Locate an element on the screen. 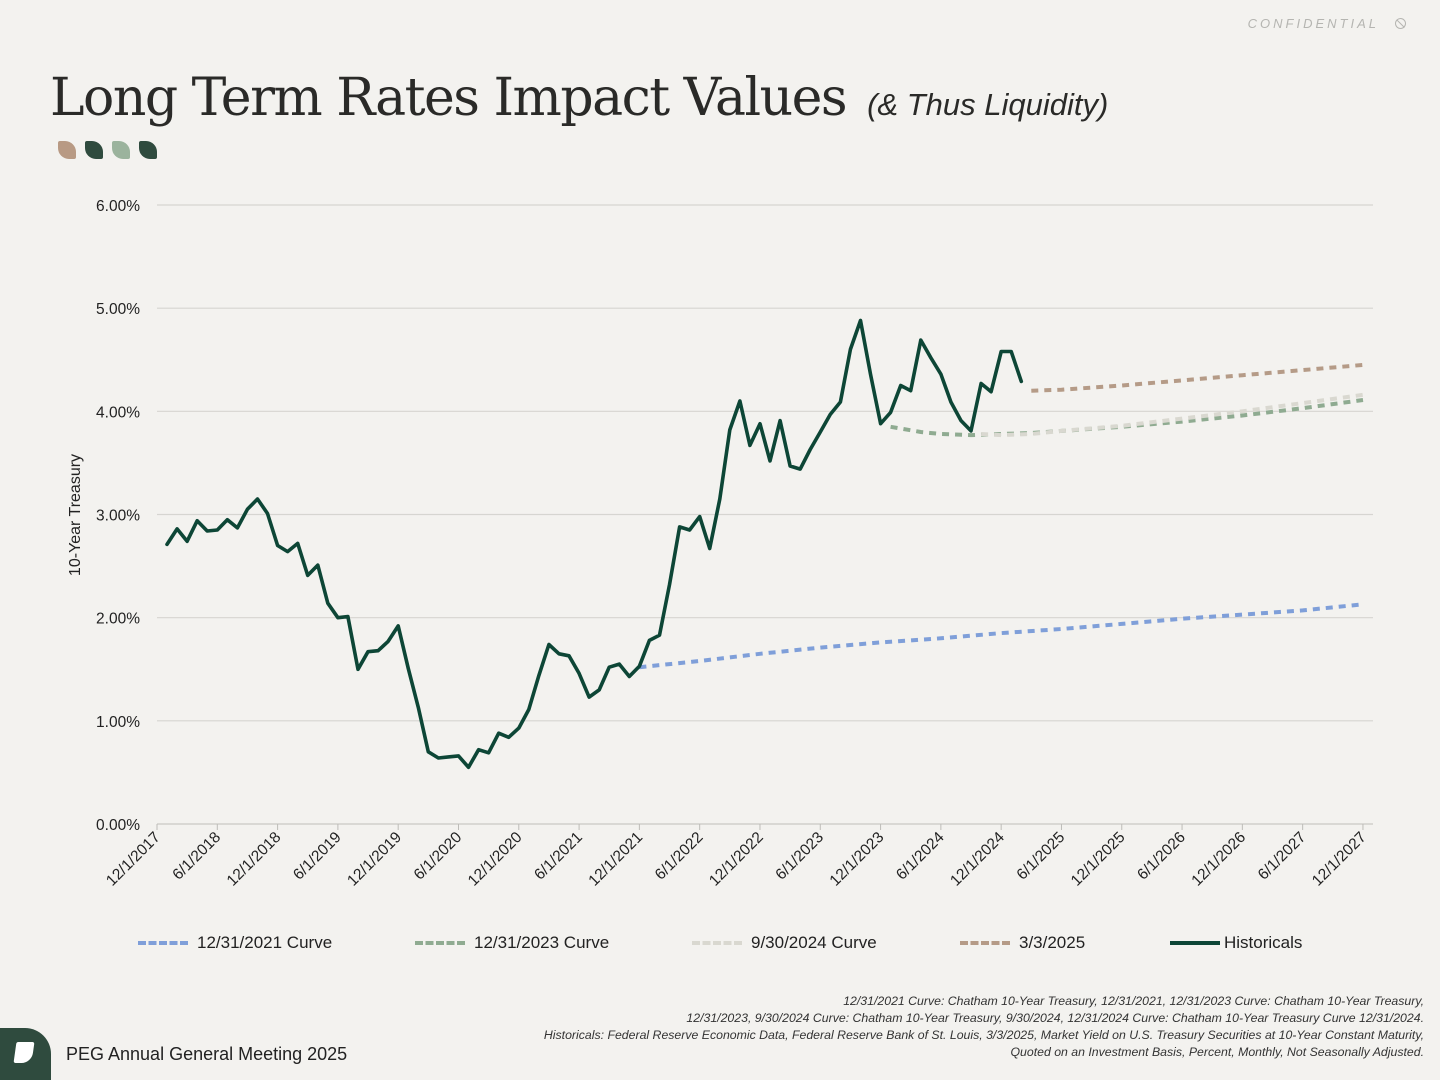 The height and width of the screenshot is (1080, 1440). title-text: Long Term Rates Impact Values is located at coordinates (449, 98).